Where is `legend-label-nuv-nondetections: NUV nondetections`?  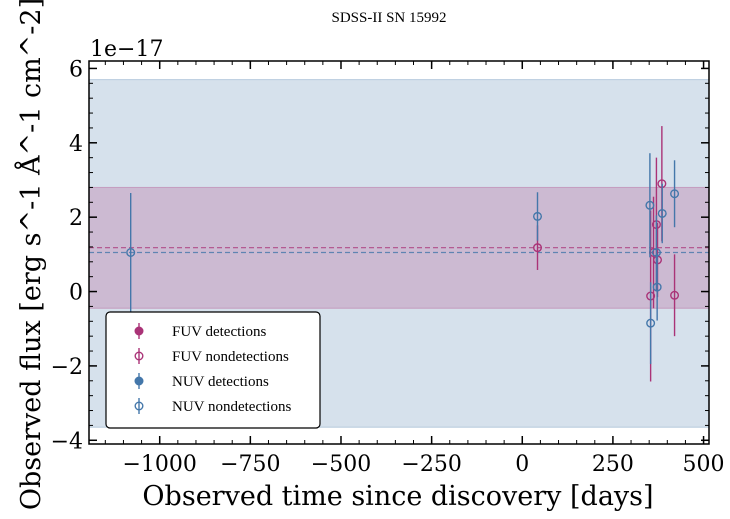 legend-label-nuv-nondetections: NUV nondetections is located at coordinates (231, 407).